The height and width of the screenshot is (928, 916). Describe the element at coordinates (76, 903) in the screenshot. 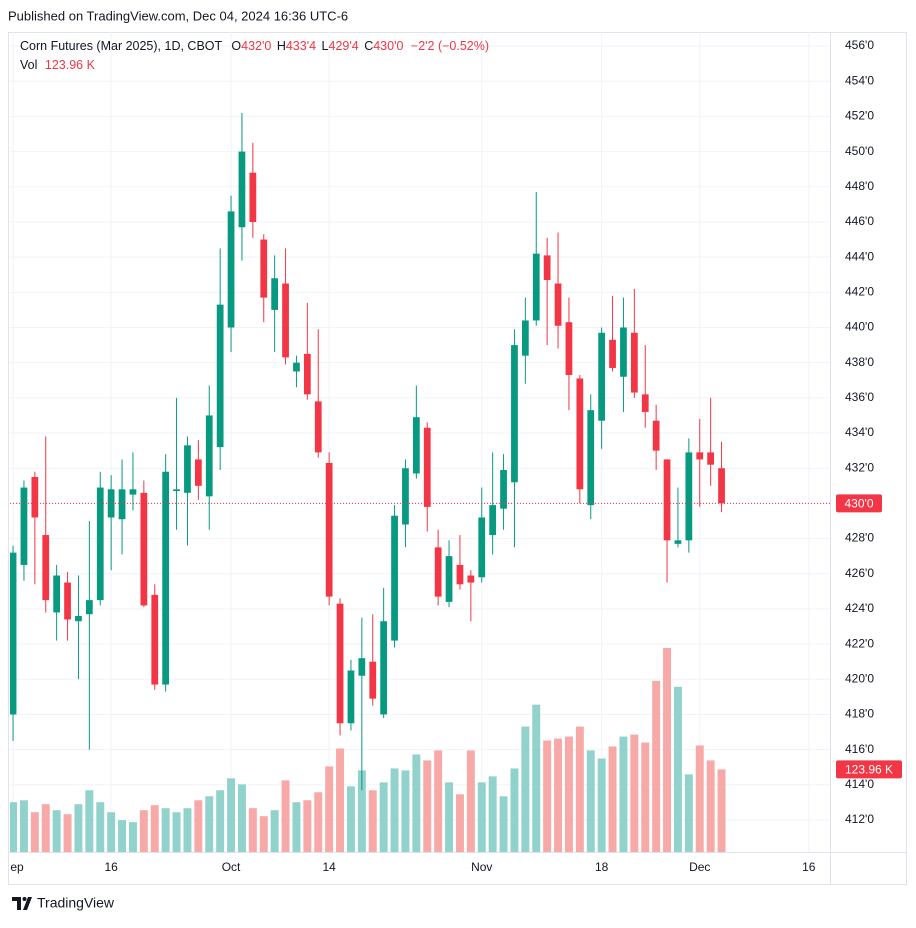

I see `brand: TradingView` at that location.